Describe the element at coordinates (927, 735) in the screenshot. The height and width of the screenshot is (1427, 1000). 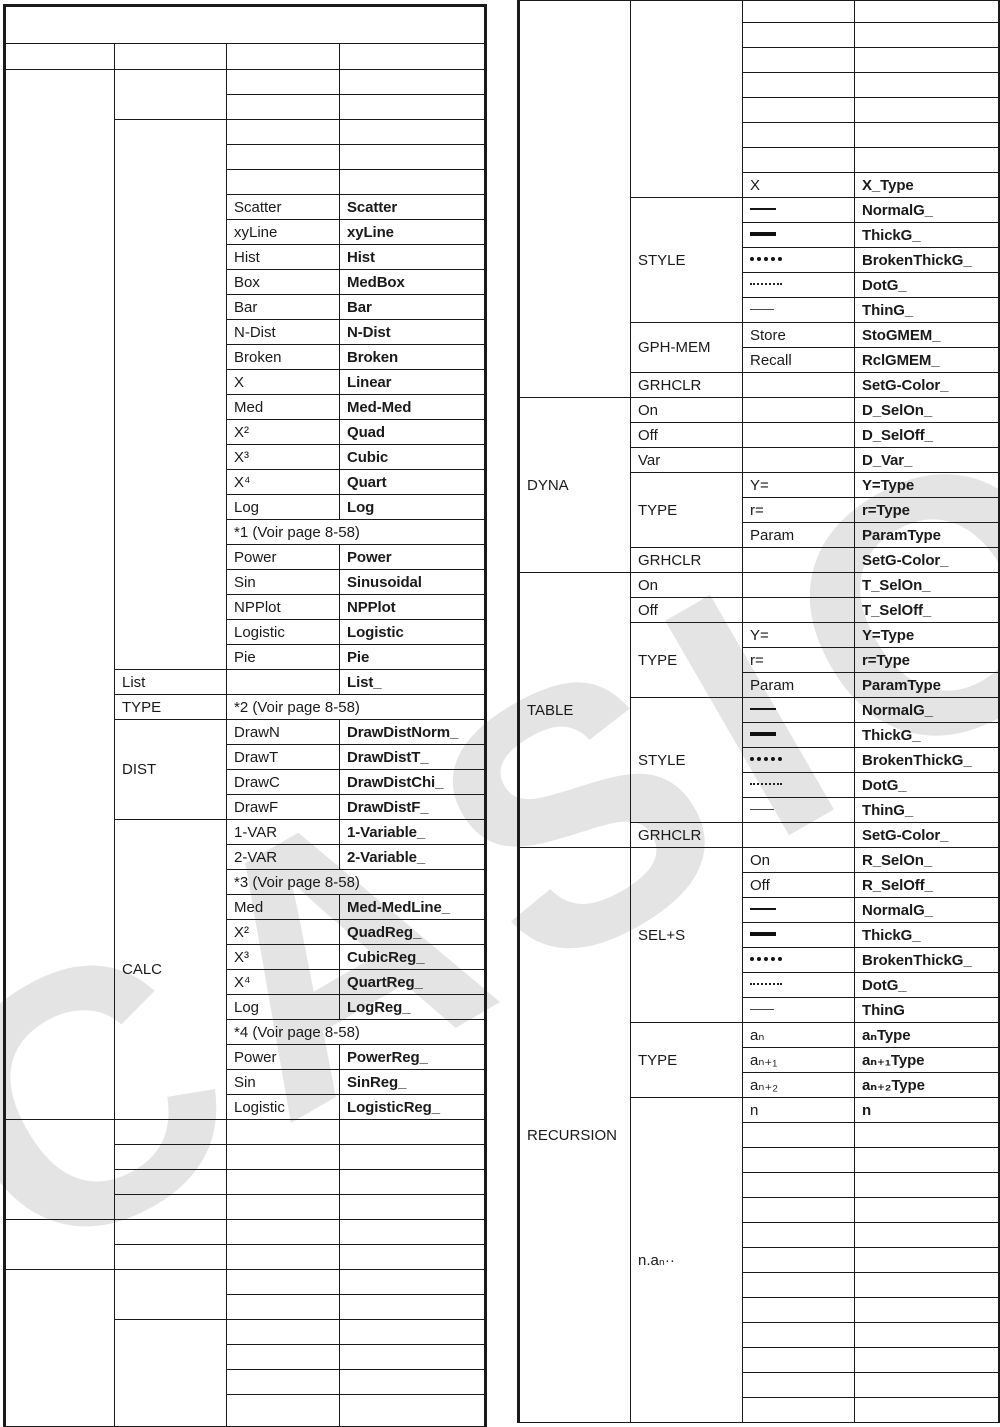
I see `command-cell: ThickG_` at that location.